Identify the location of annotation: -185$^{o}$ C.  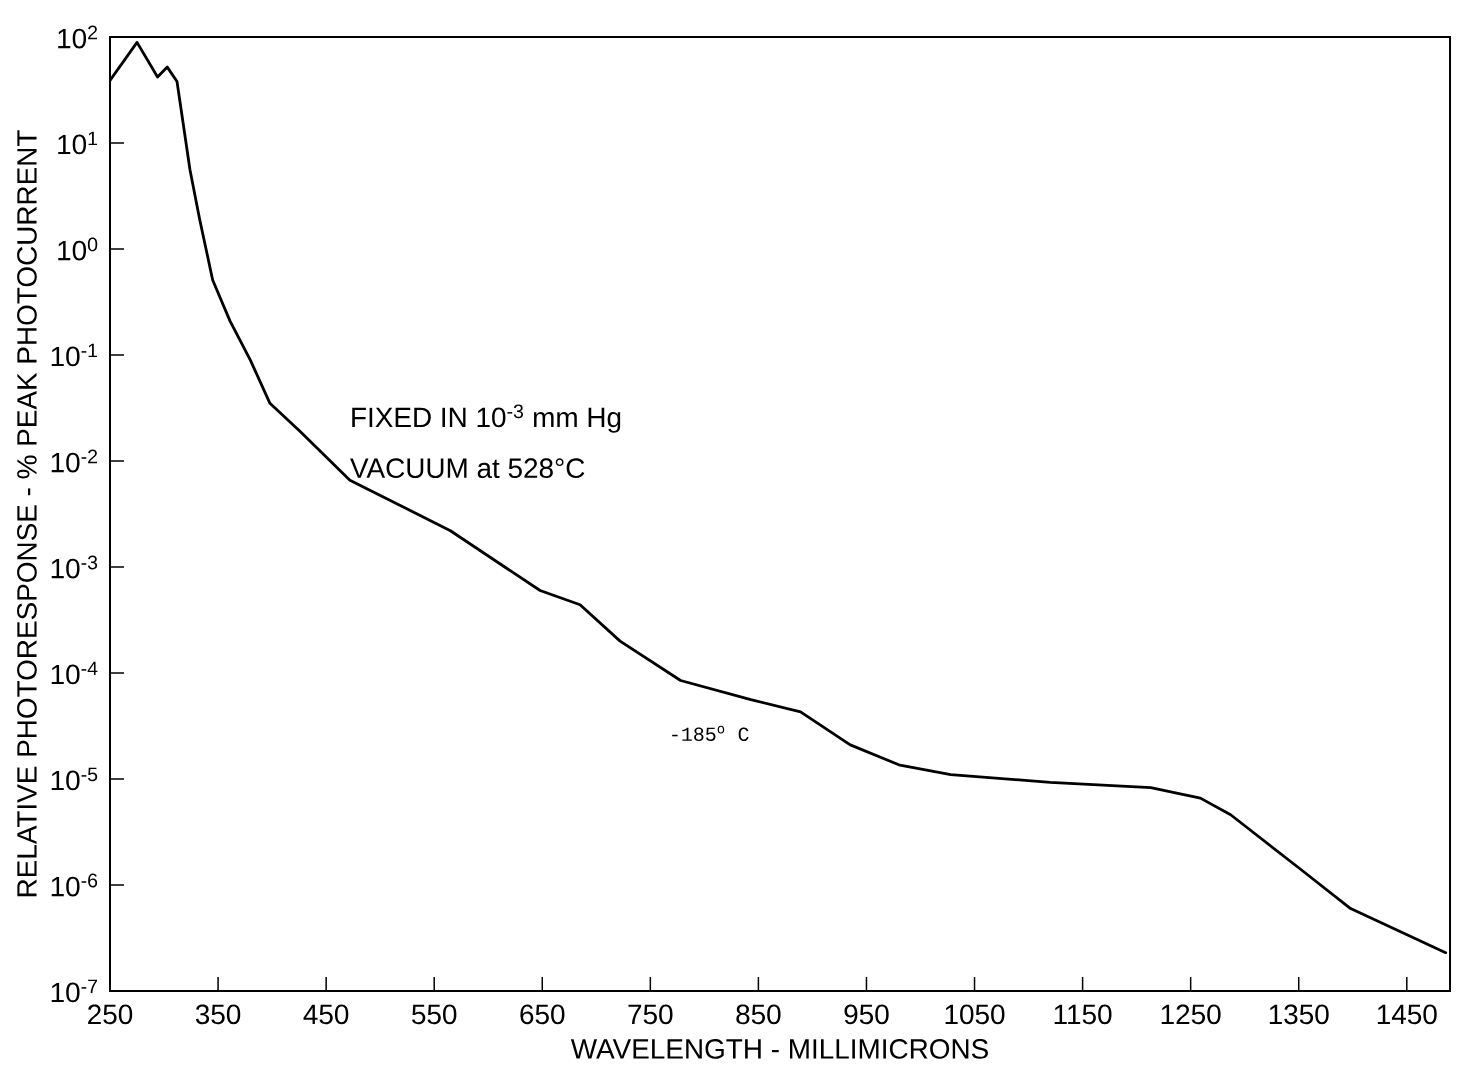
(710, 733).